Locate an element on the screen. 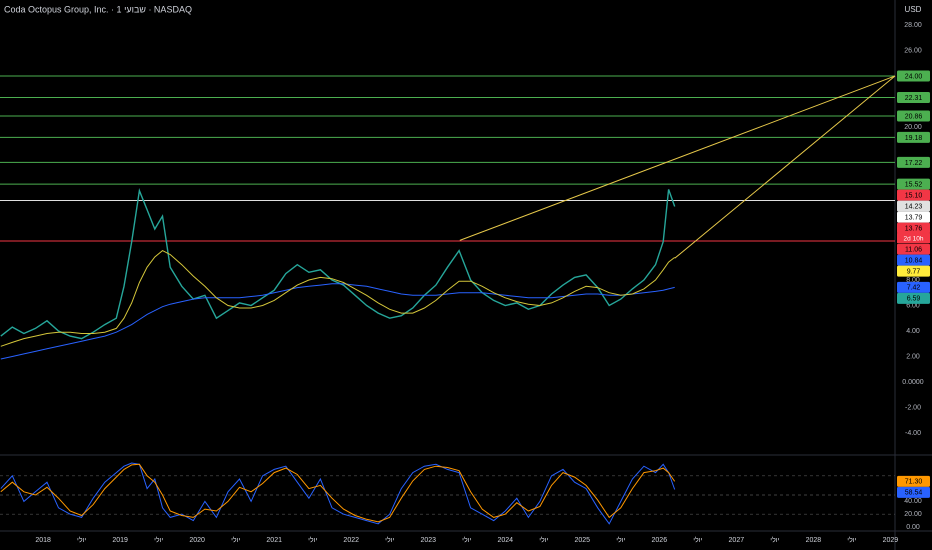 The height and width of the screenshot is (550, 932). y-tick-label: 2.00 is located at coordinates (913, 356).